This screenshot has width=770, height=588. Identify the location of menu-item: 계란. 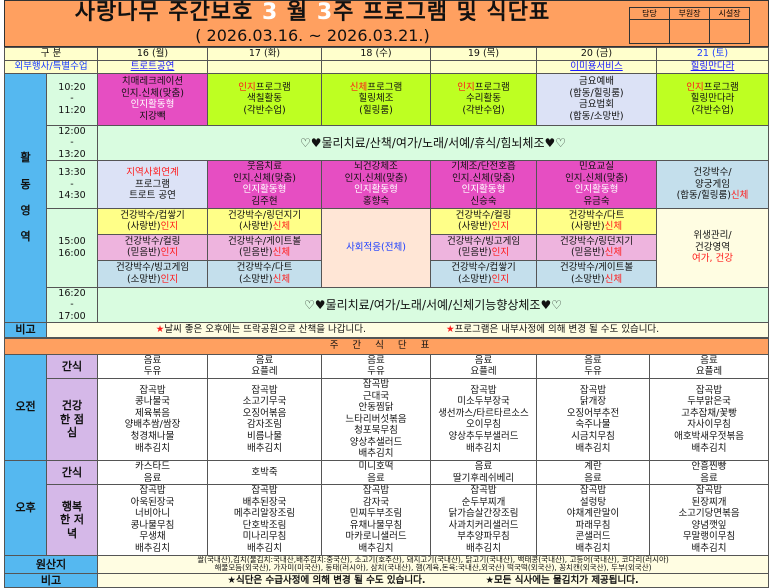
(593, 466).